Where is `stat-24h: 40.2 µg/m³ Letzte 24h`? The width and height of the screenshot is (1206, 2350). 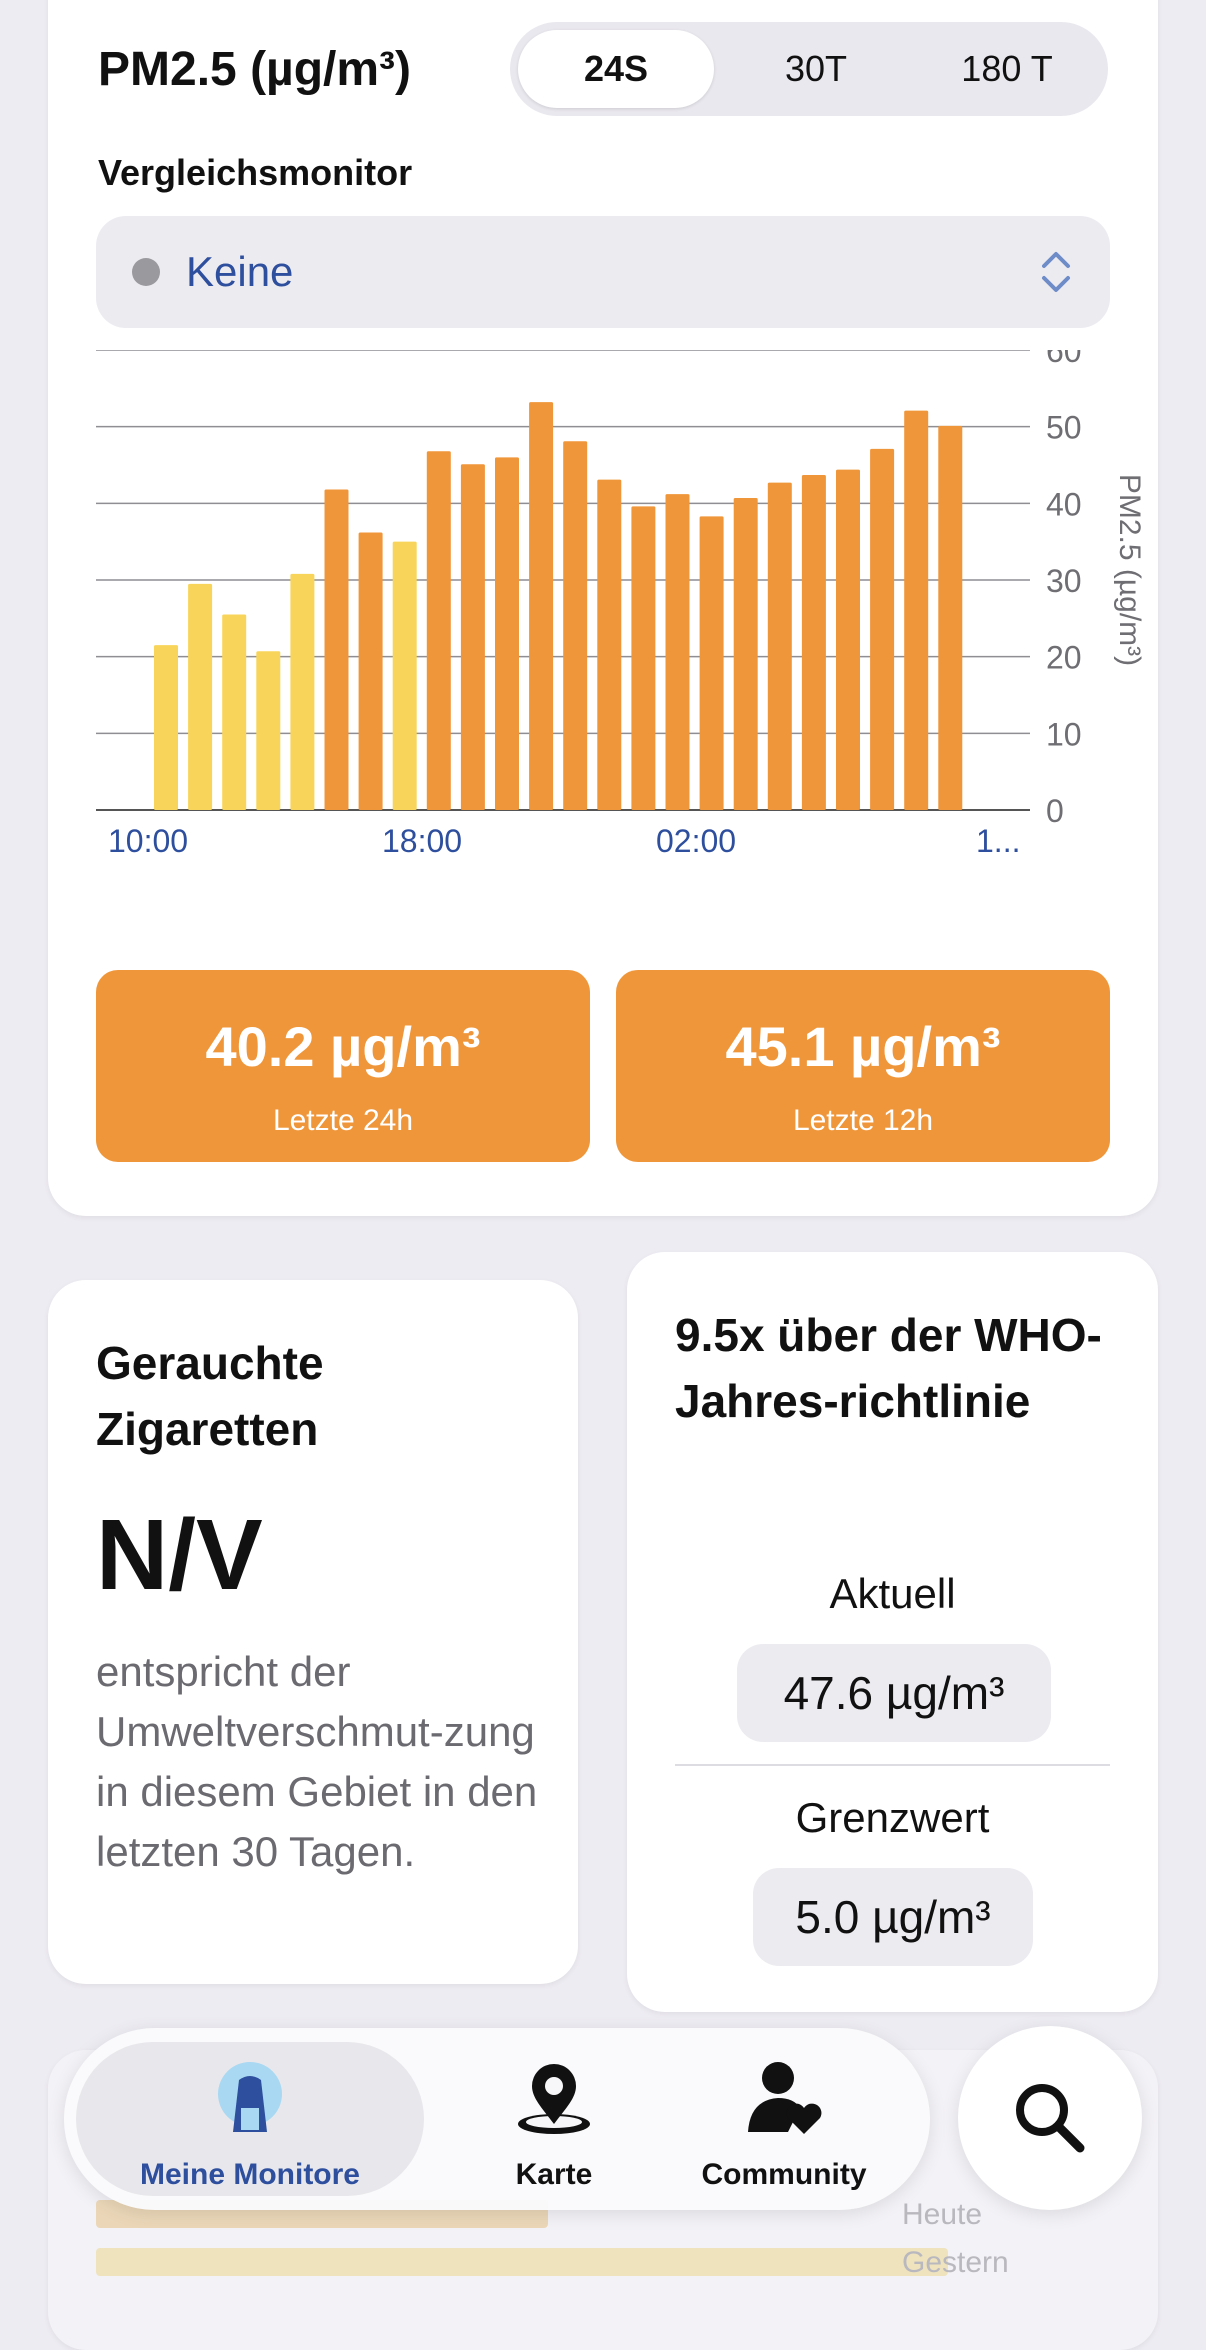 stat-24h: 40.2 µg/m³ Letzte 24h is located at coordinates (343, 1066).